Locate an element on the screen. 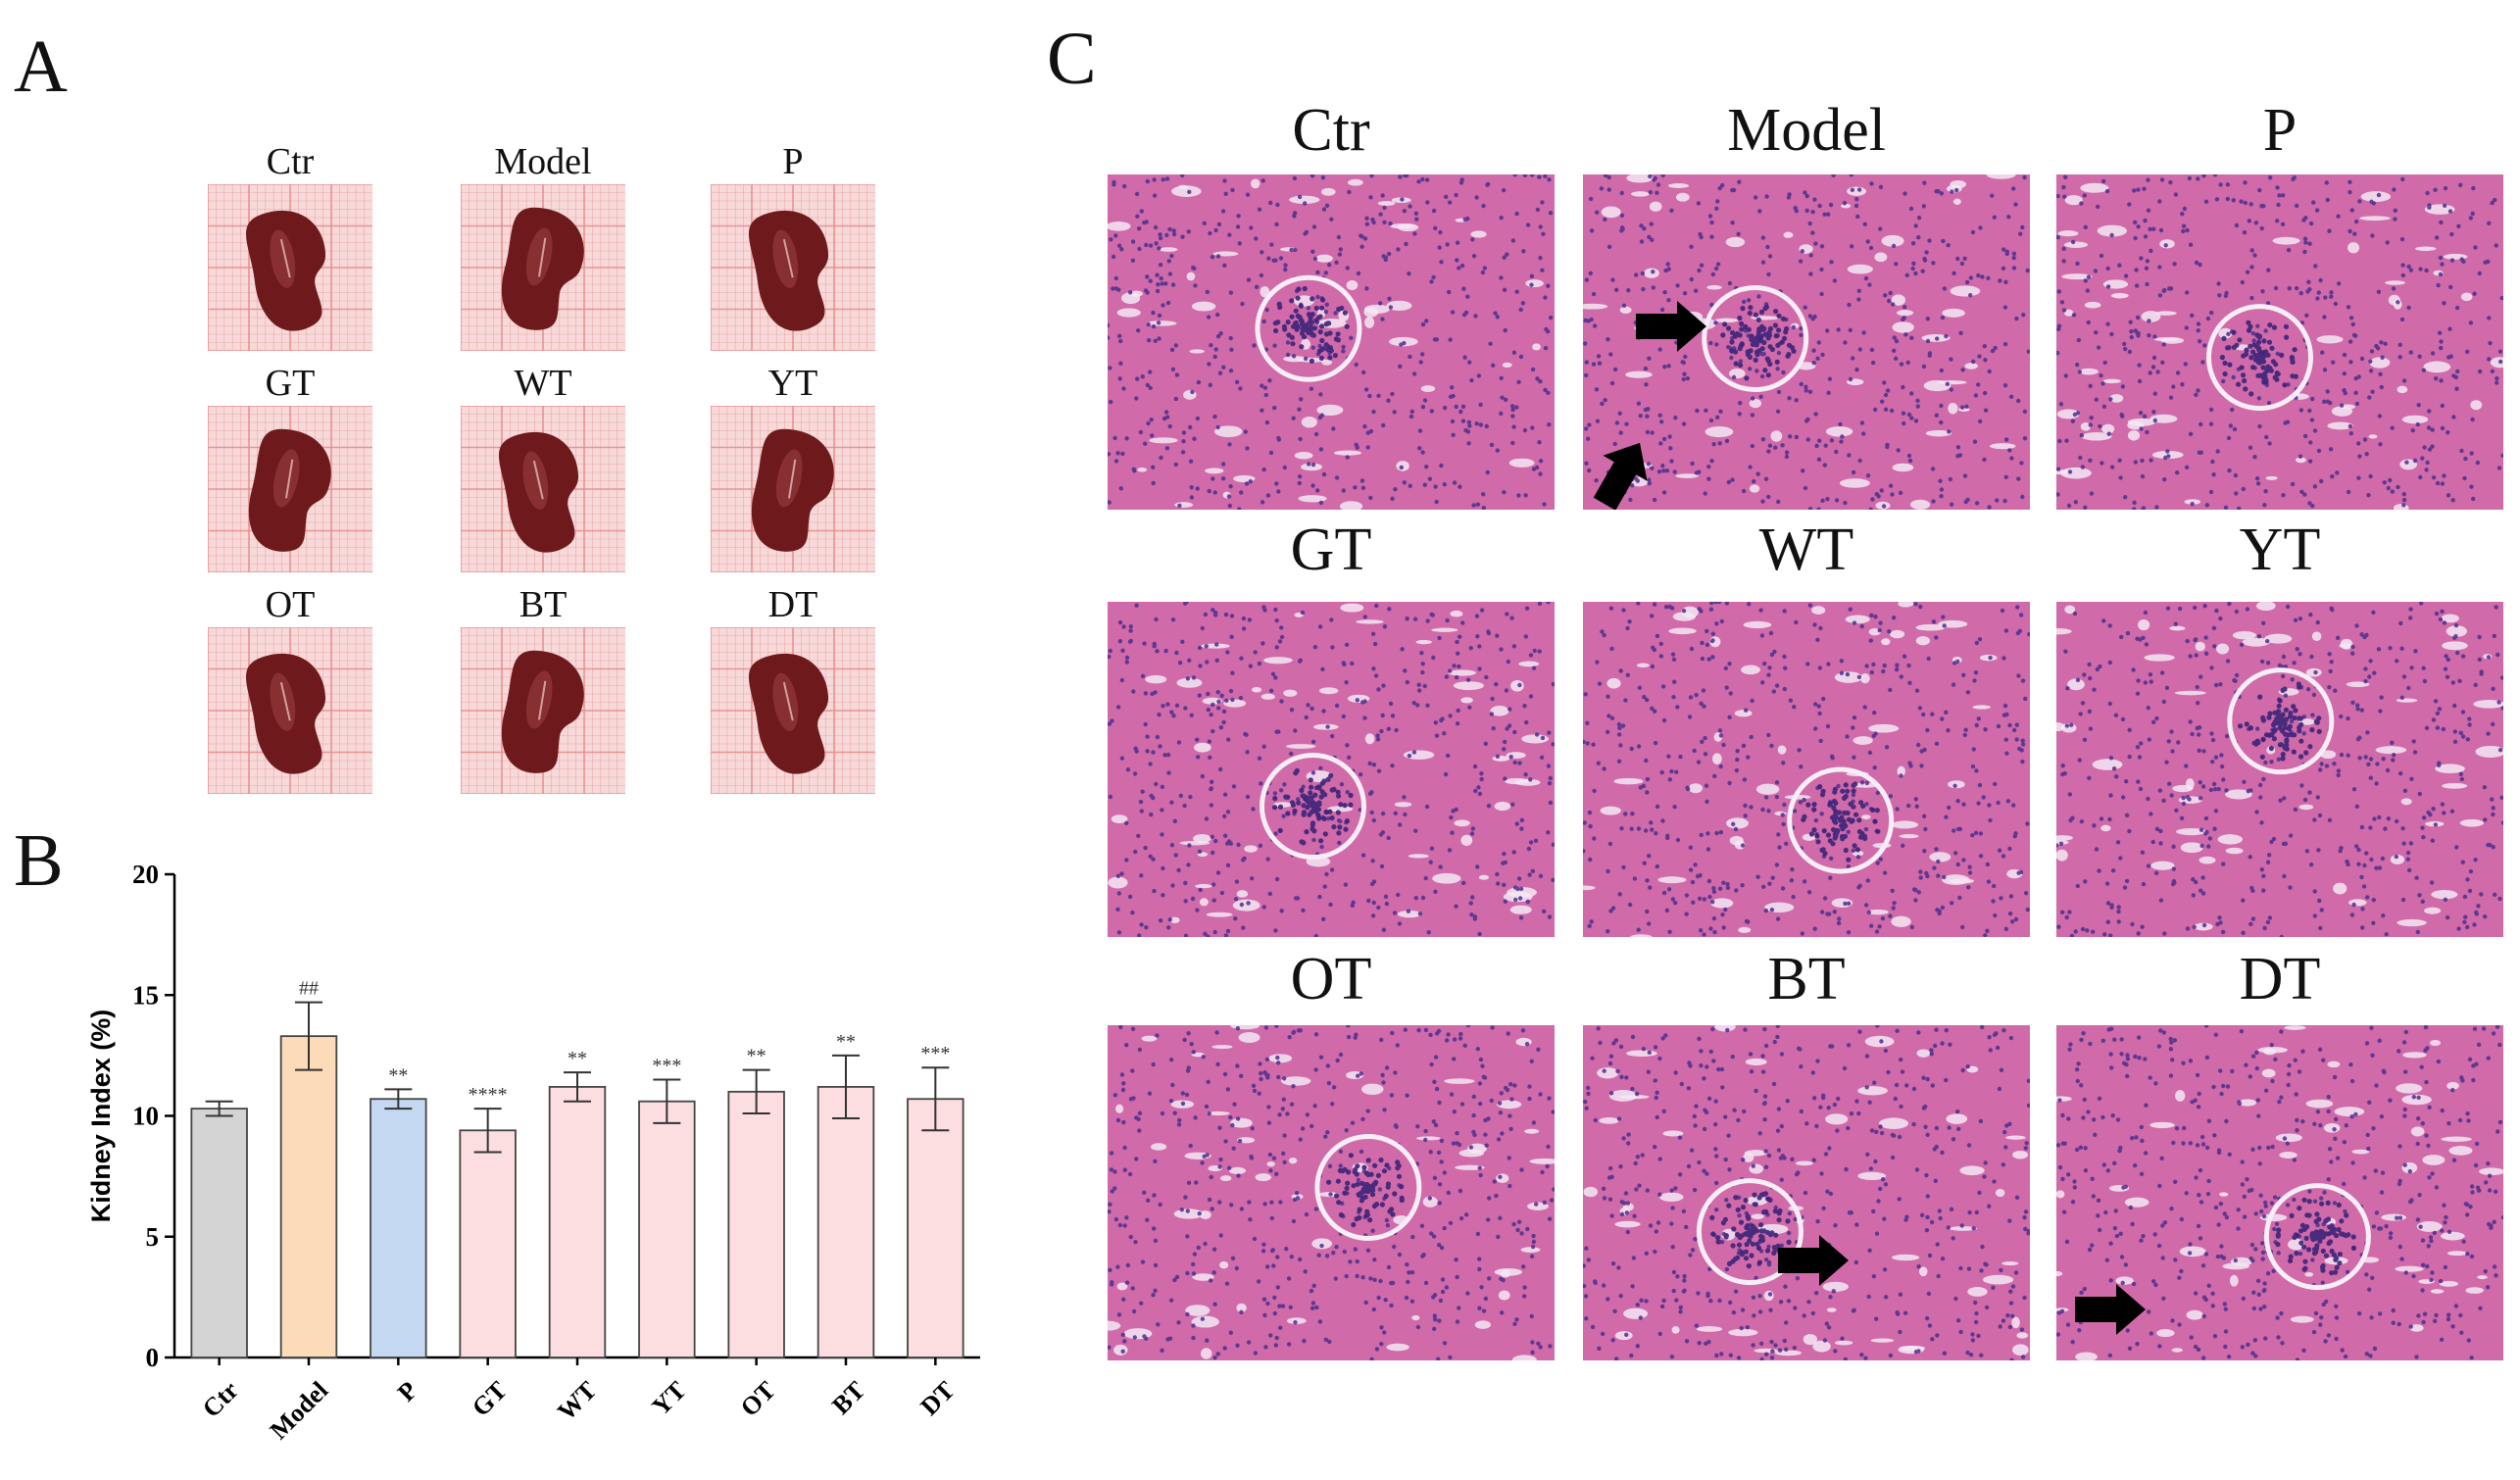  kidney-photo-label: YT is located at coordinates (792, 383).